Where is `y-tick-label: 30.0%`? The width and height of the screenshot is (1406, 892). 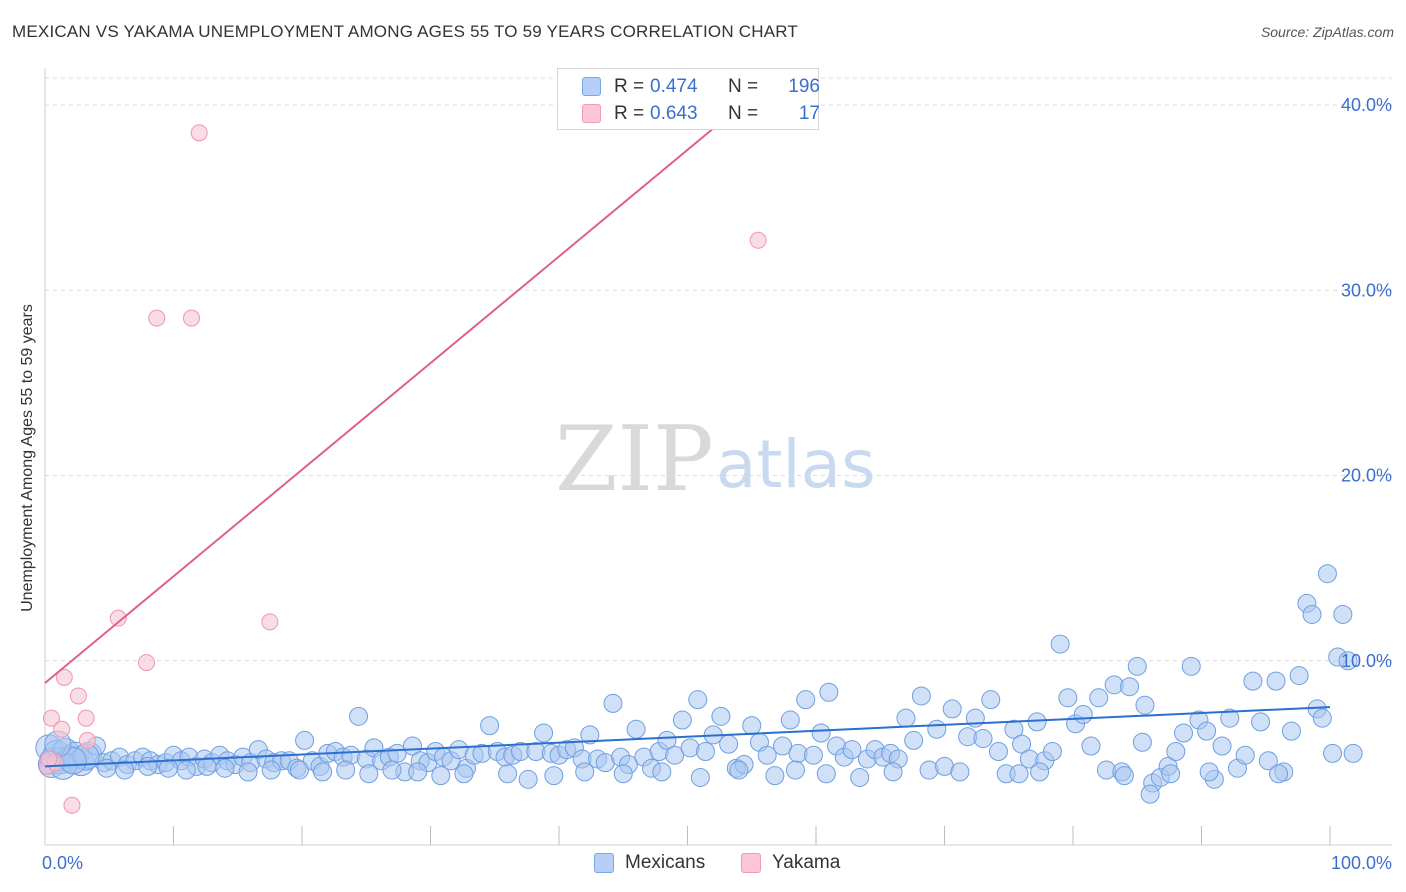
y-tick-label: 30.0% is located at coordinates (1366, 290).